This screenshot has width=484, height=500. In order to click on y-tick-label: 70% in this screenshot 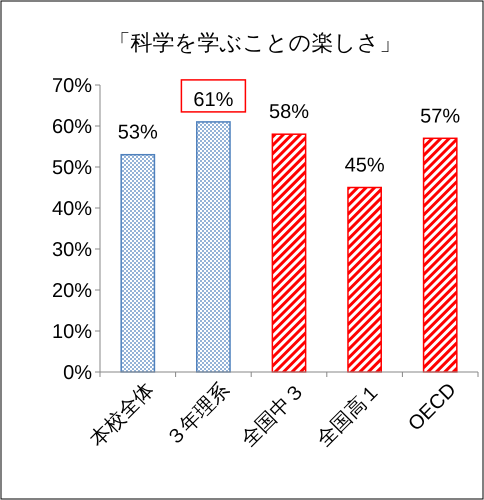, I will do `click(72, 86)`.